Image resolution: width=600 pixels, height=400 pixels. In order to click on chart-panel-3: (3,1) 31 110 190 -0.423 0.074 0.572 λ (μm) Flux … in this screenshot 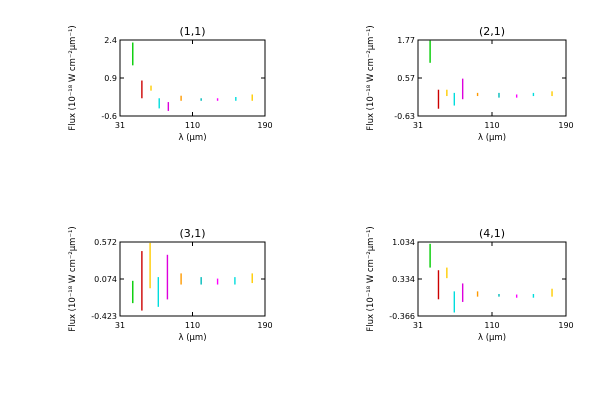, I will do `click(170, 284)`.